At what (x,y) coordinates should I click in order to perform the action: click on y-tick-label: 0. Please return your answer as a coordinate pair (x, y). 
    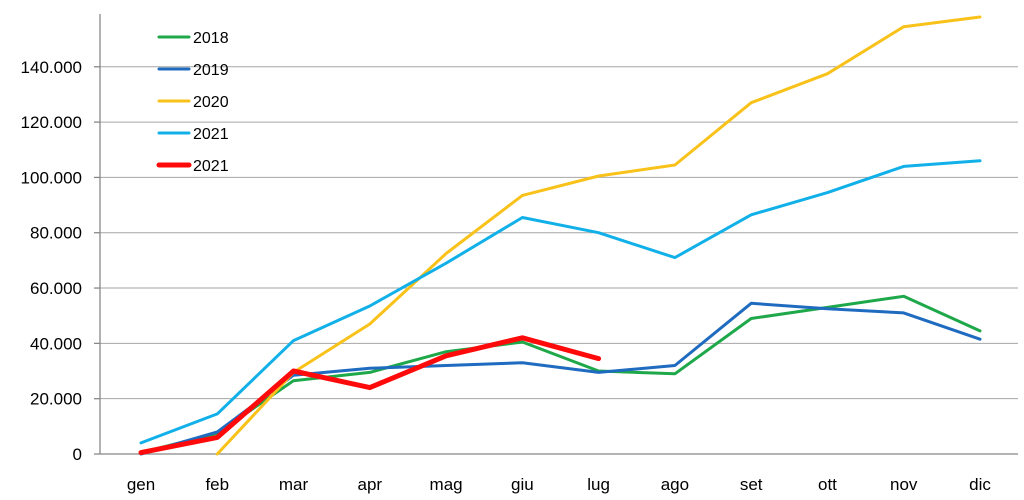
    Looking at the image, I should click on (77, 454).